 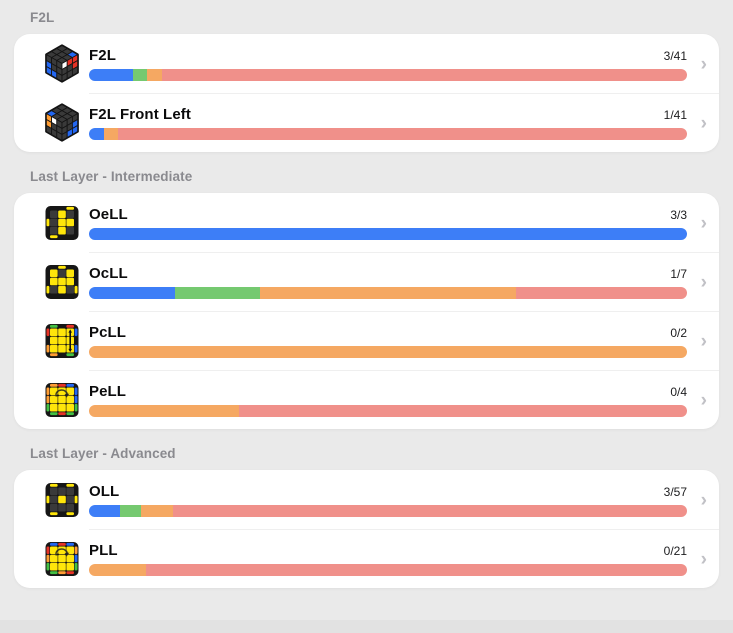 What do you see at coordinates (103, 550) in the screenshot?
I see `row-title: PLL` at bounding box center [103, 550].